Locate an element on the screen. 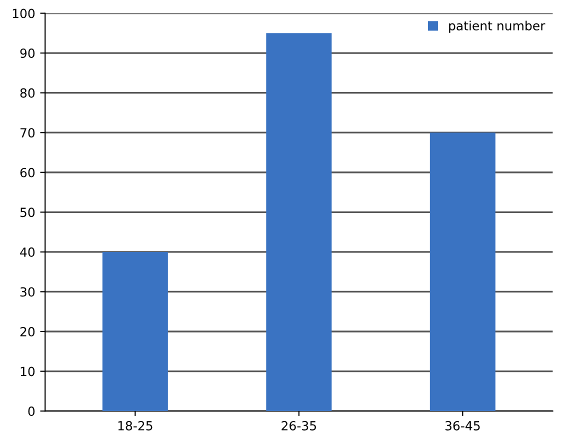 The width and height of the screenshot is (564, 442). y-tick-label: 90 is located at coordinates (27, 53).